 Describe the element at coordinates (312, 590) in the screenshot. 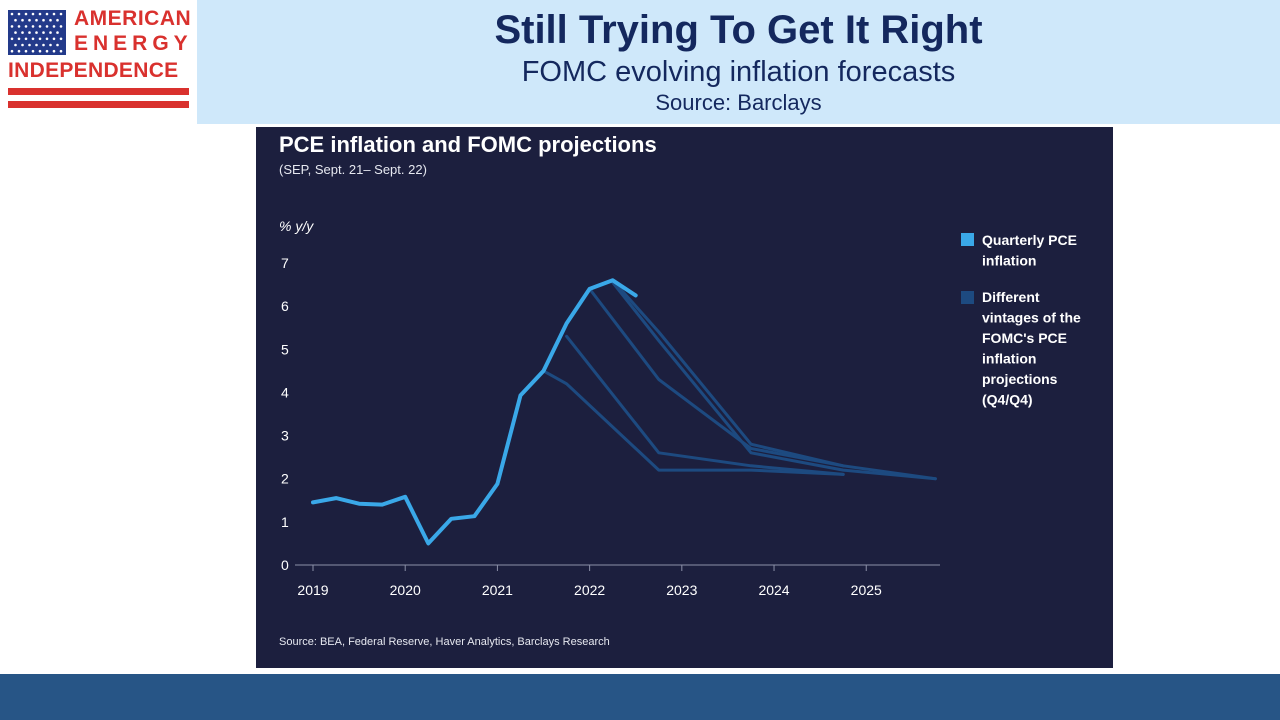

I see `x-tick-label: 2019` at that location.